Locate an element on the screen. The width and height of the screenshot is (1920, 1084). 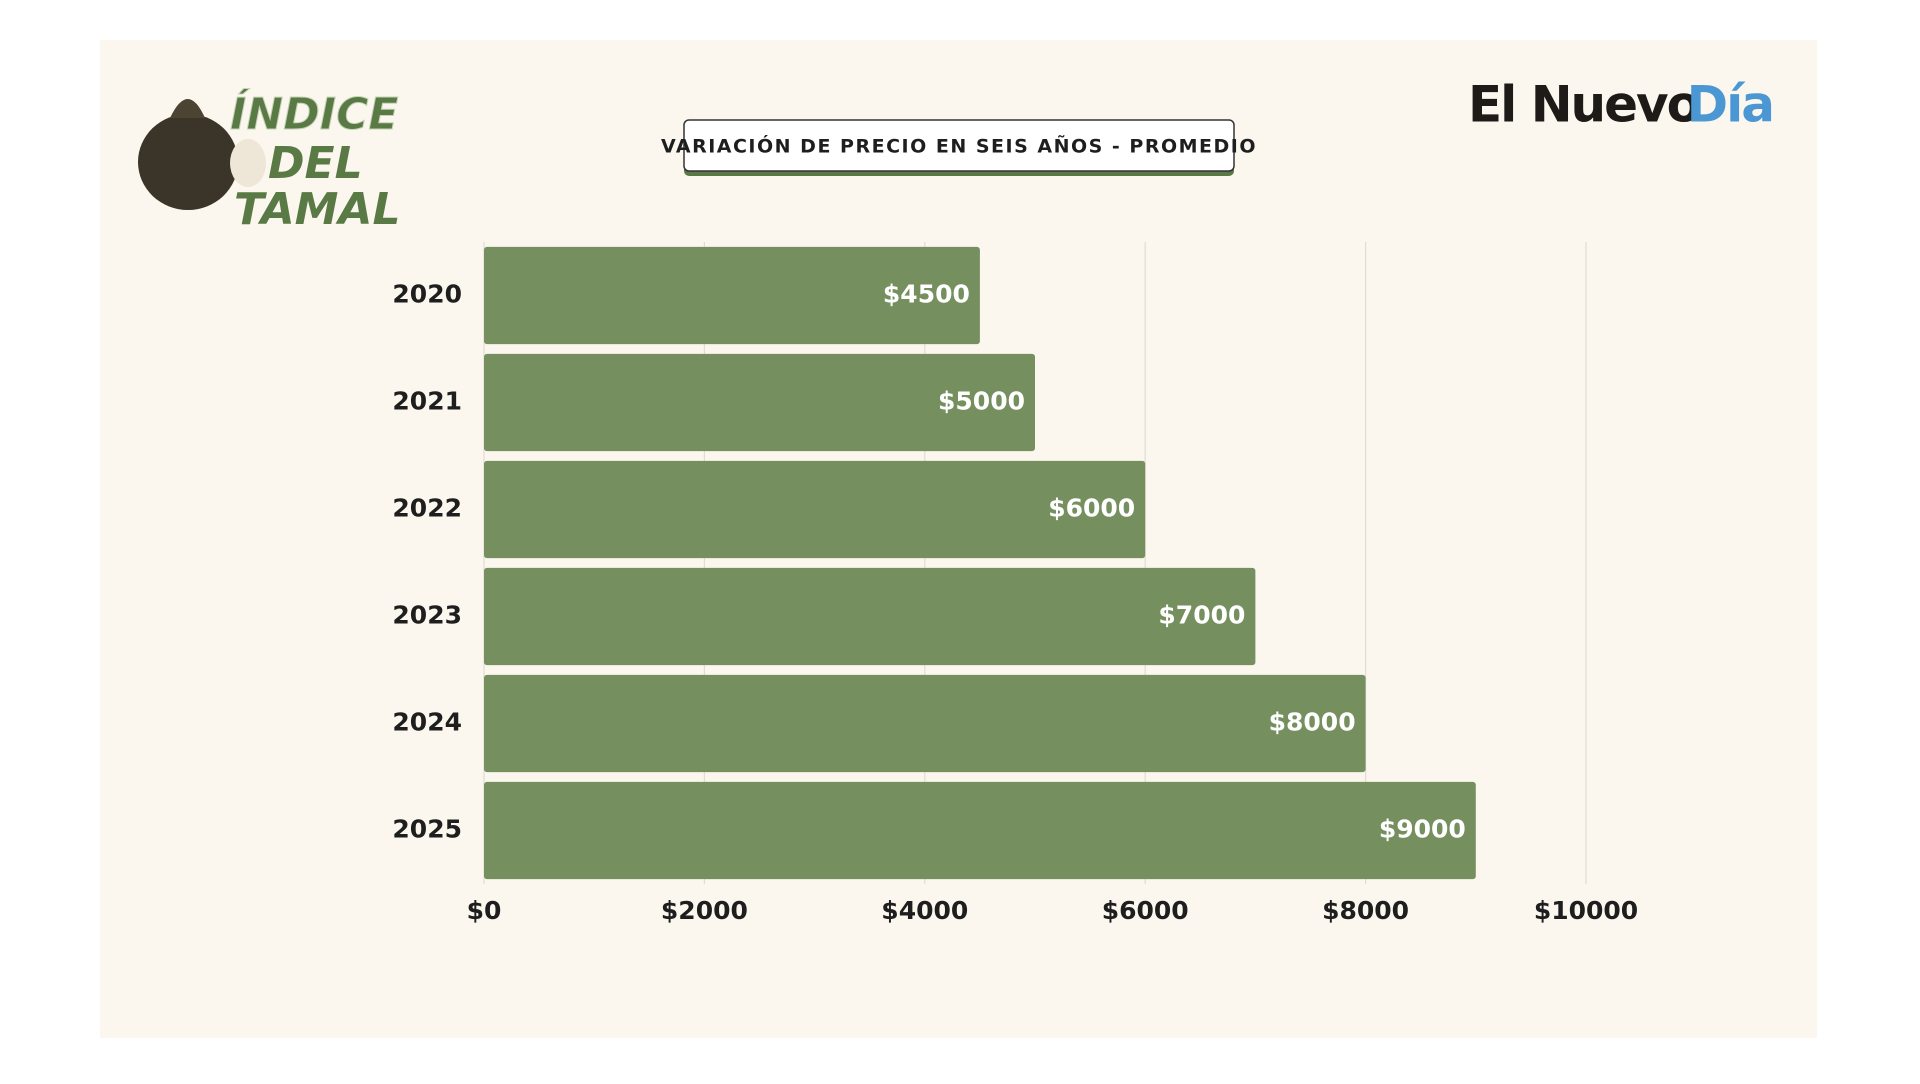
y-tick-label: 2021 is located at coordinates (427, 401).